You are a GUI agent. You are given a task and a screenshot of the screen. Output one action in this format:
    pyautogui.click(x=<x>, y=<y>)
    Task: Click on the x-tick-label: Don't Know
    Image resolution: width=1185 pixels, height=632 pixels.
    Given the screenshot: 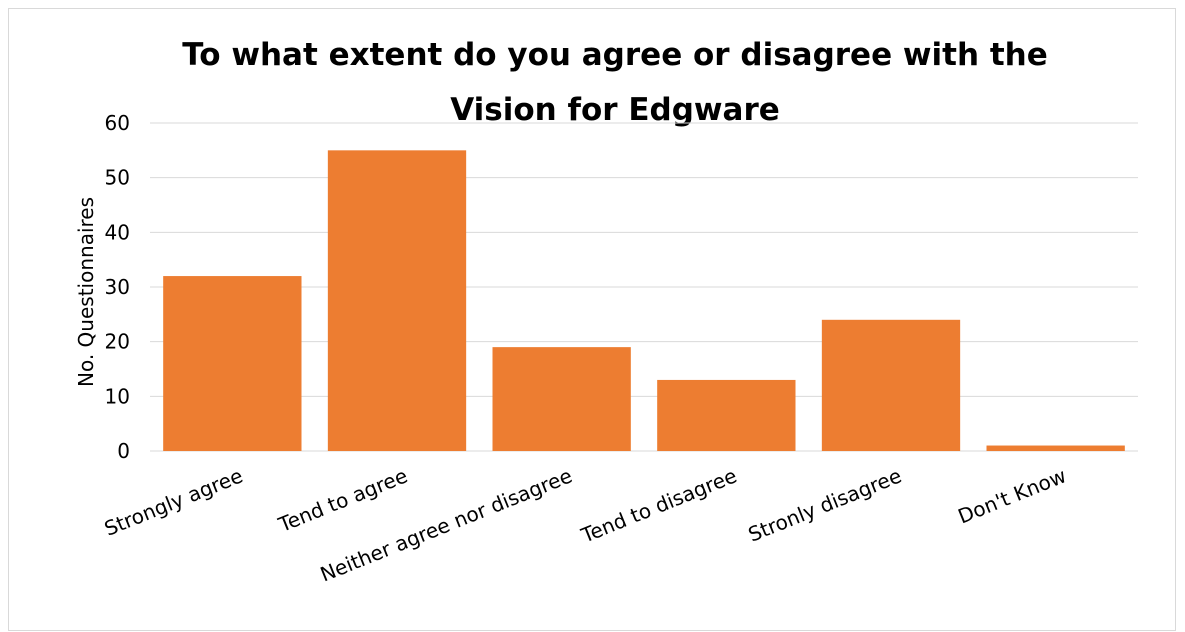 What is the action you would take?
    pyautogui.click(x=1011, y=495)
    